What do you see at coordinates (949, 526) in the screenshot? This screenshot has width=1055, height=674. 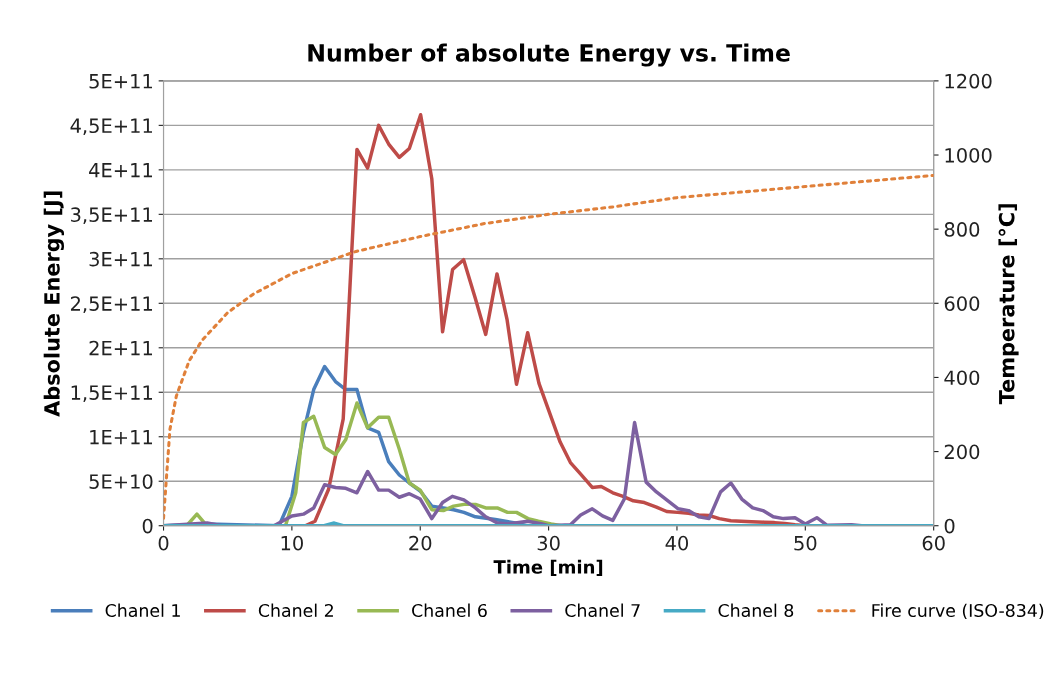 I see `y2-tick-label: 0` at bounding box center [949, 526].